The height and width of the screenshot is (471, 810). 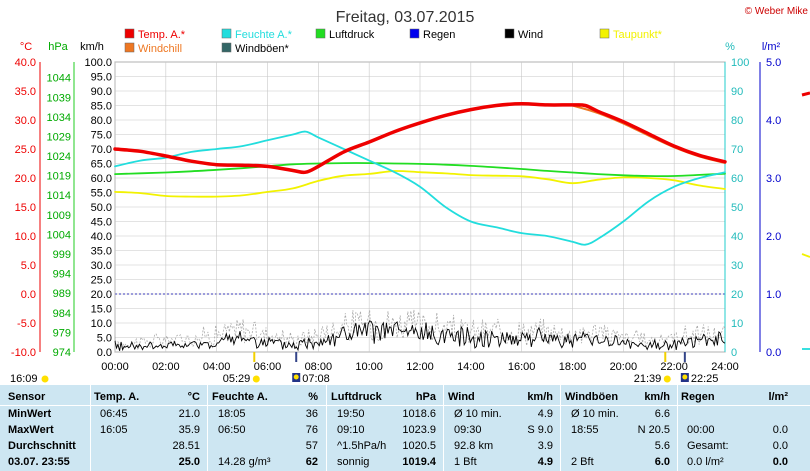 I want to click on cell-gust-value: 6.0, so click(x=662, y=462).